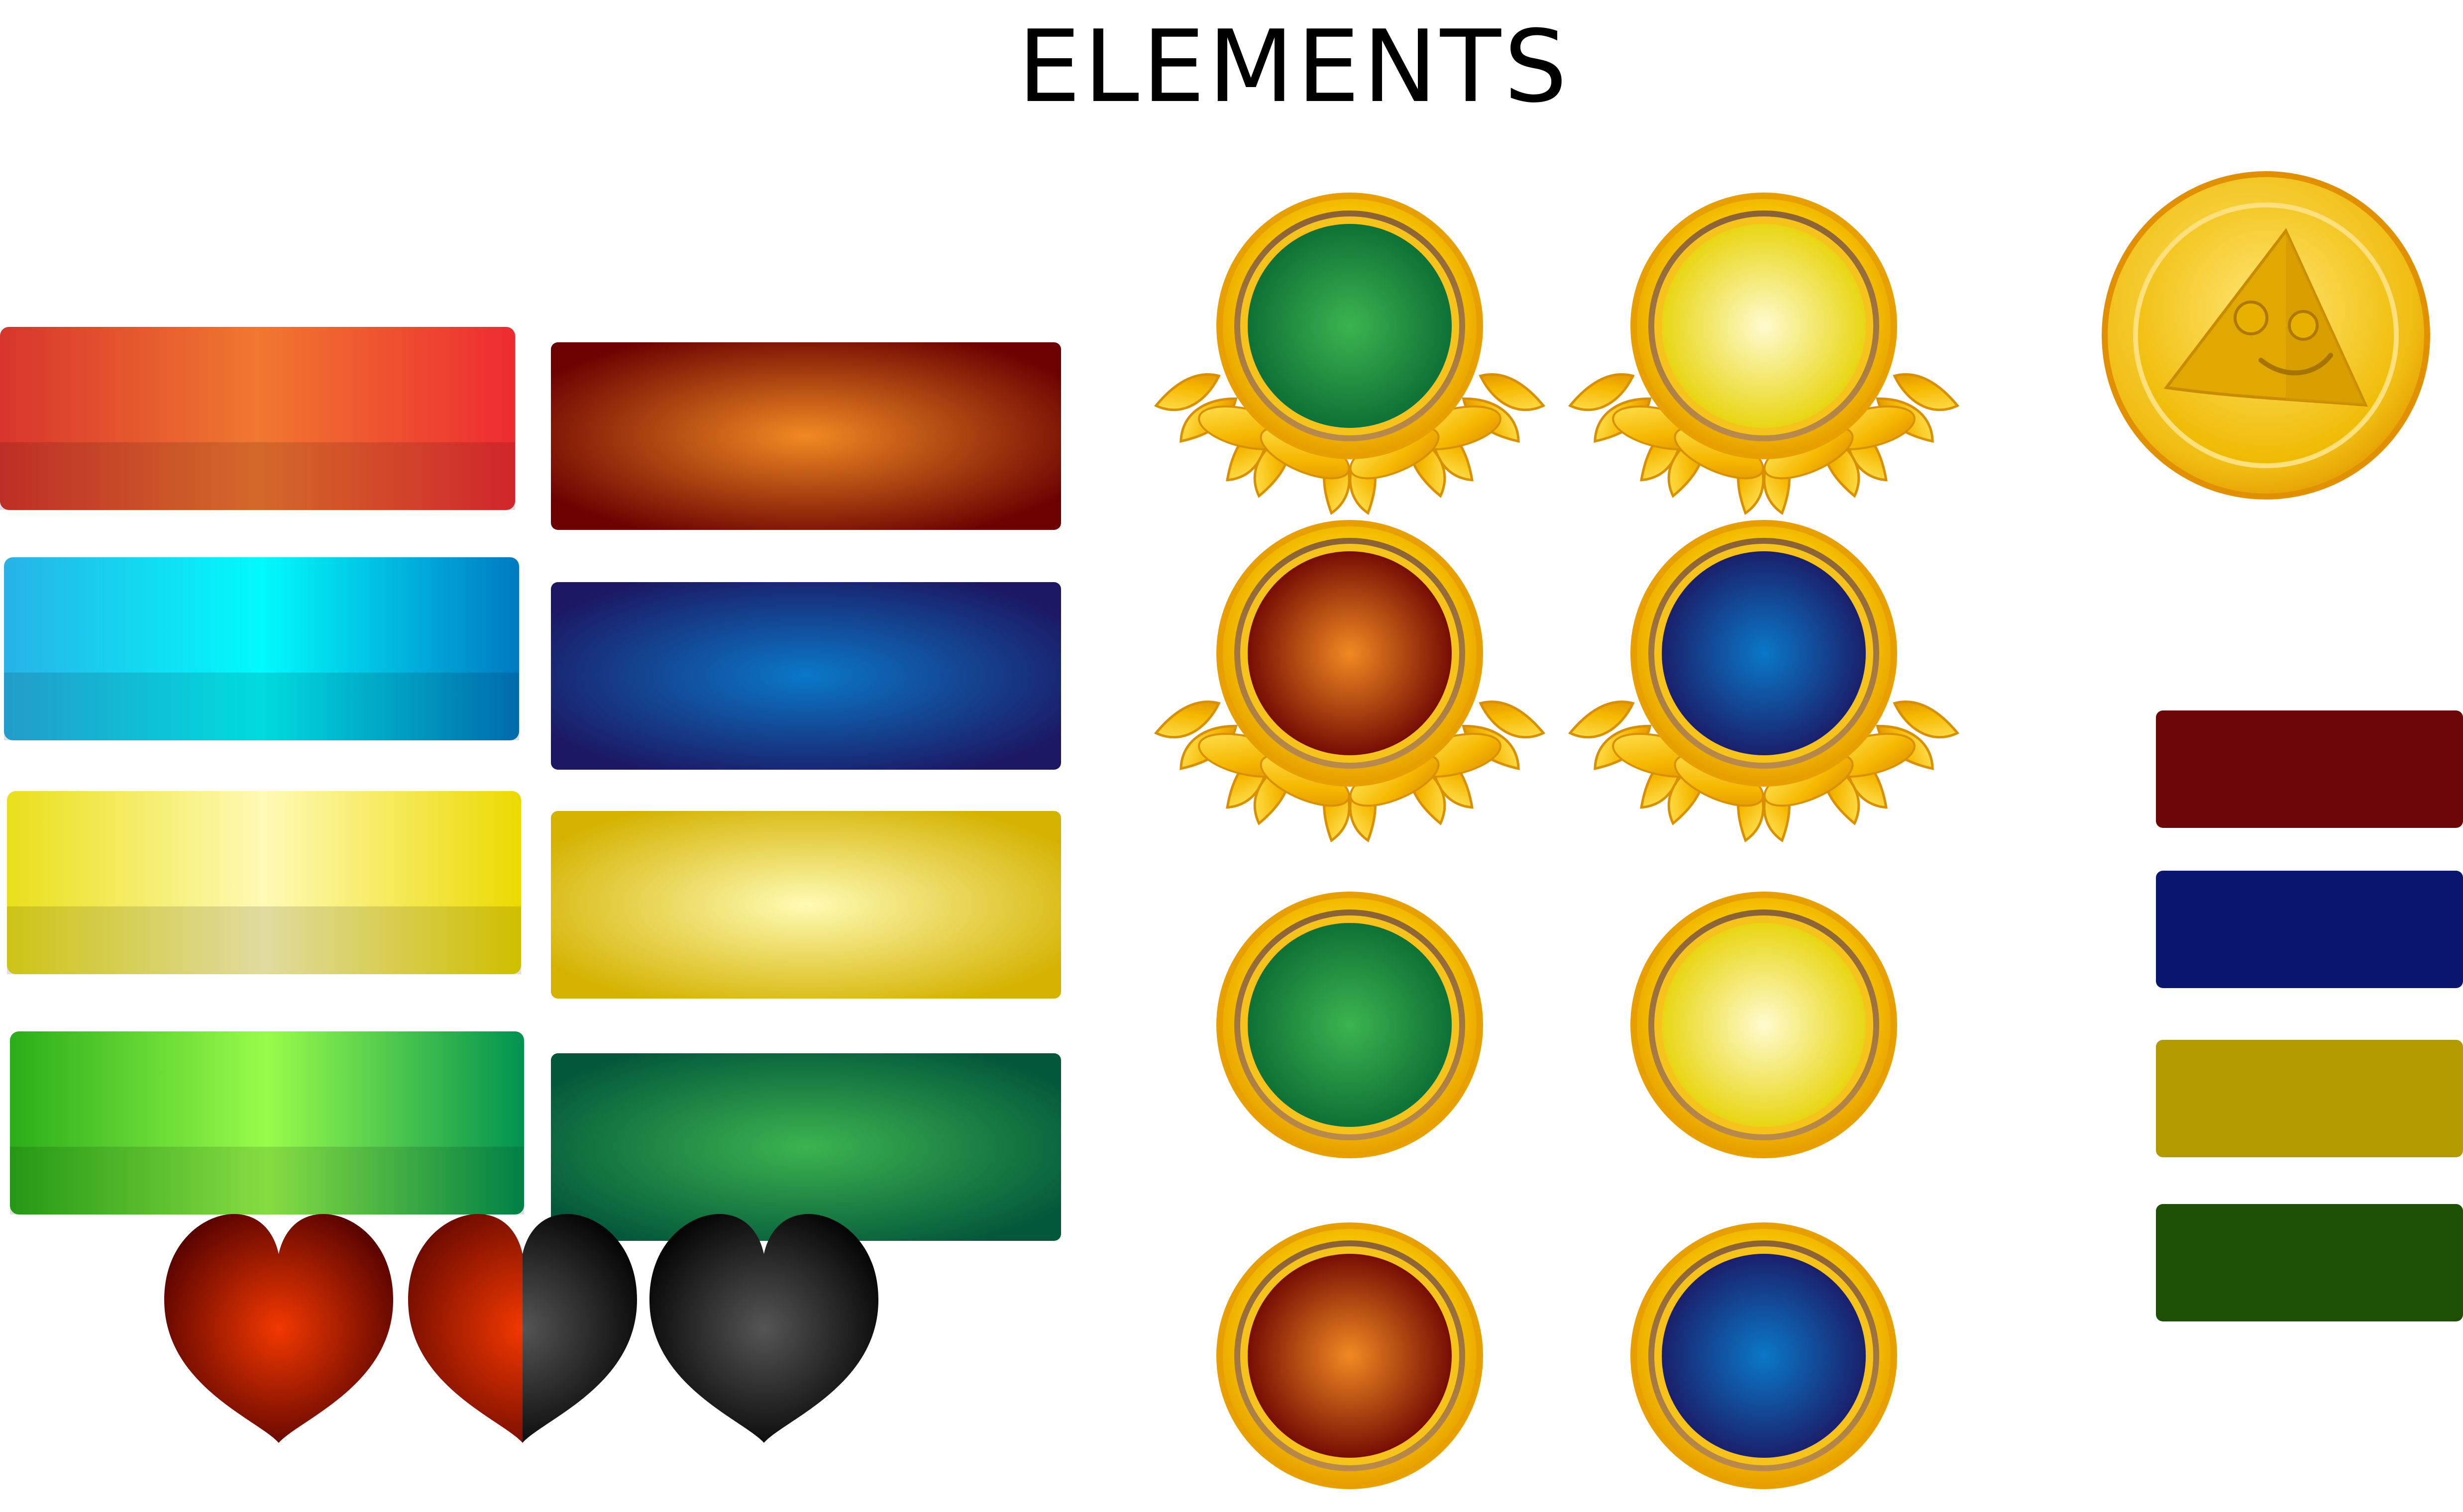 This screenshot has height=1512, width=2463. I want to click on green-radial-panel, so click(806, 1147).